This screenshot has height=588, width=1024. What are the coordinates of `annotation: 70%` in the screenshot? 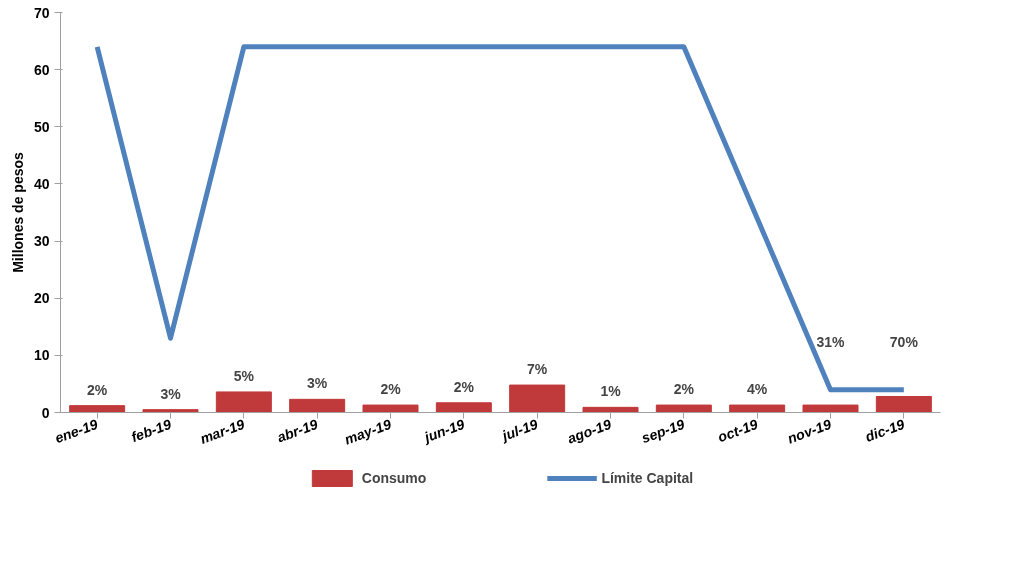 It's located at (904, 341).